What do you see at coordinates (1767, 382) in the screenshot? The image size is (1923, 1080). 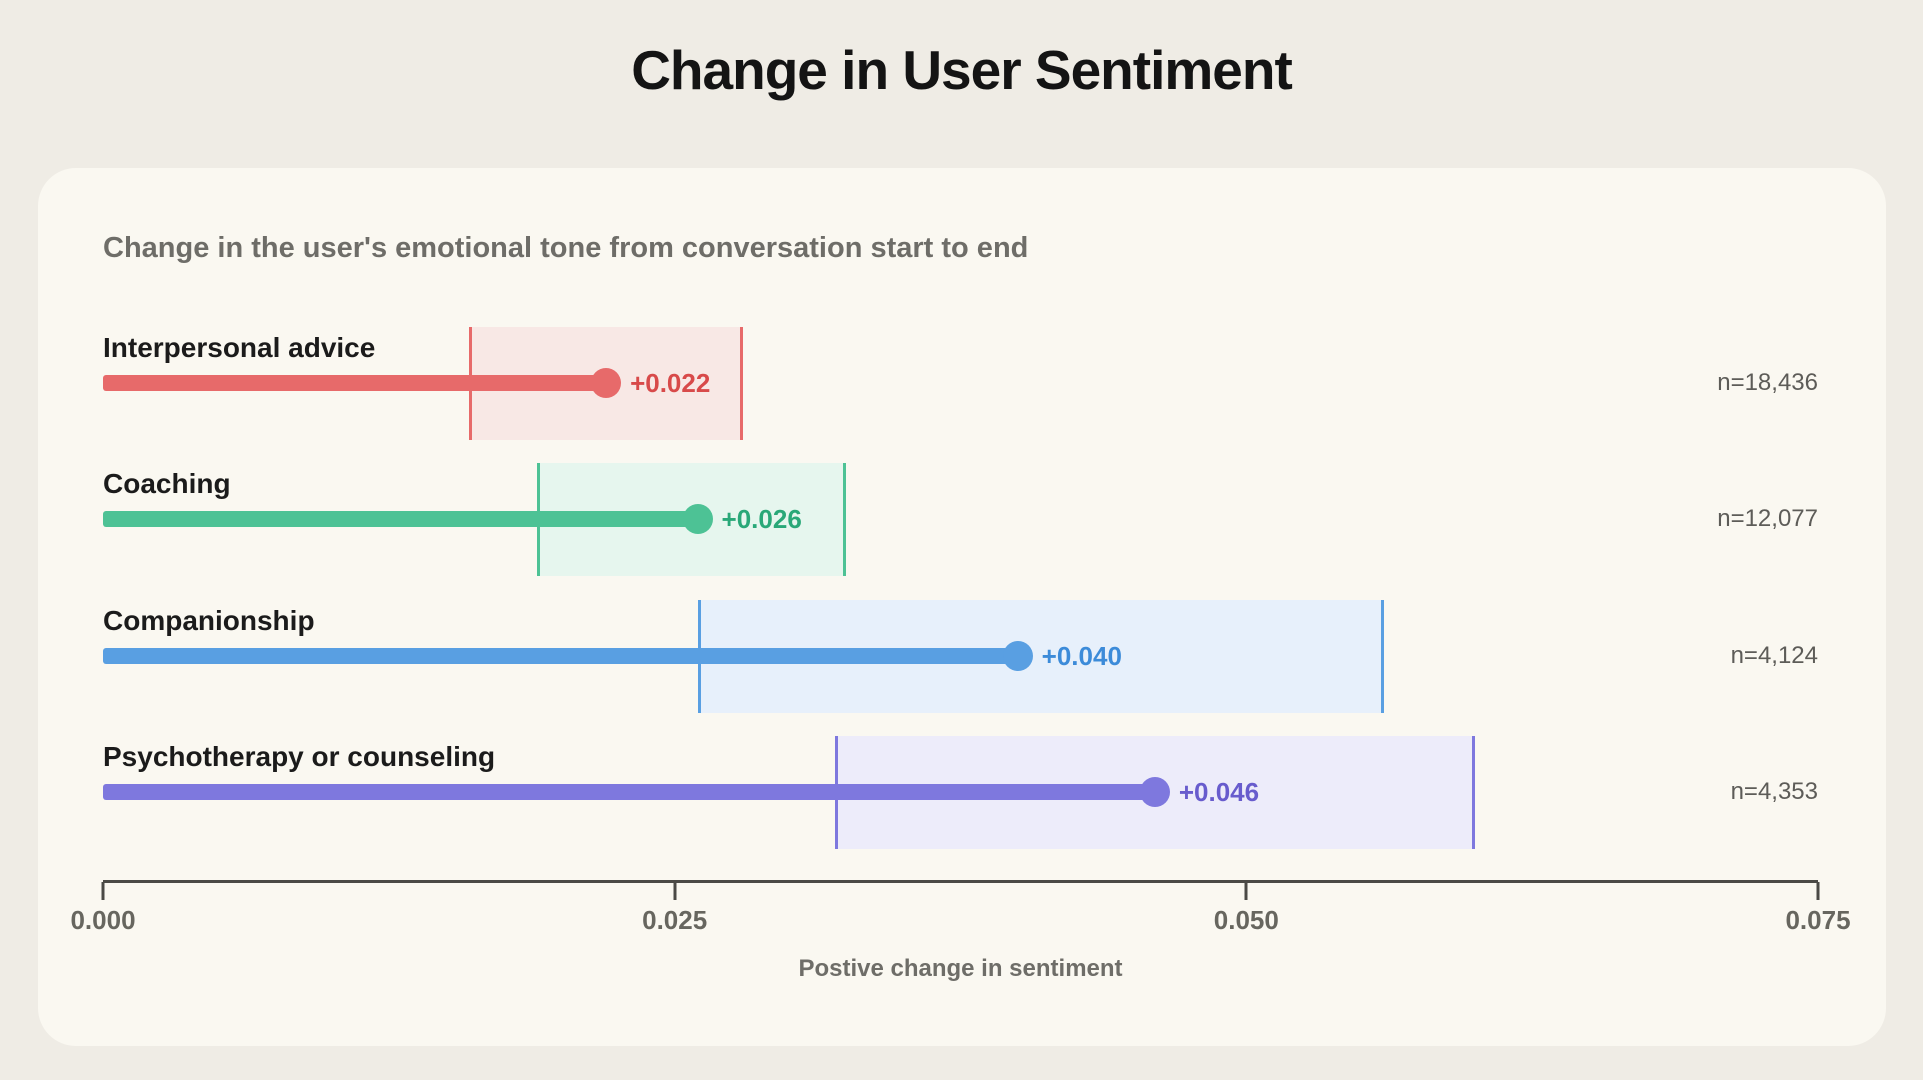 I see `sample-size-label: n=18,436` at bounding box center [1767, 382].